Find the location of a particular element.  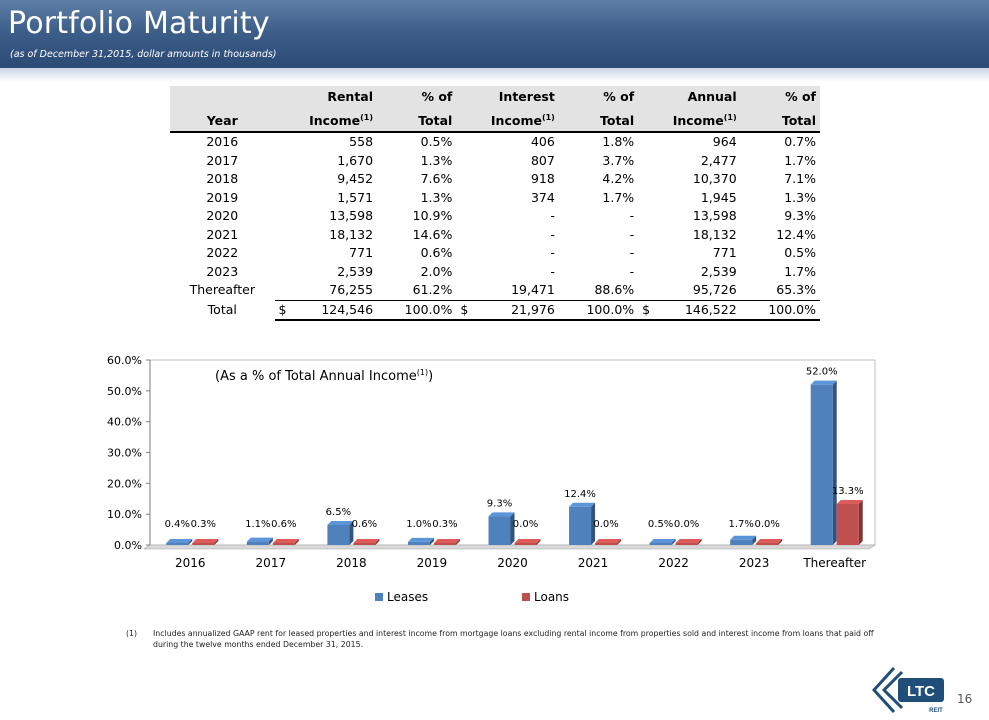

data-label: 0.4% is located at coordinates (177, 524).